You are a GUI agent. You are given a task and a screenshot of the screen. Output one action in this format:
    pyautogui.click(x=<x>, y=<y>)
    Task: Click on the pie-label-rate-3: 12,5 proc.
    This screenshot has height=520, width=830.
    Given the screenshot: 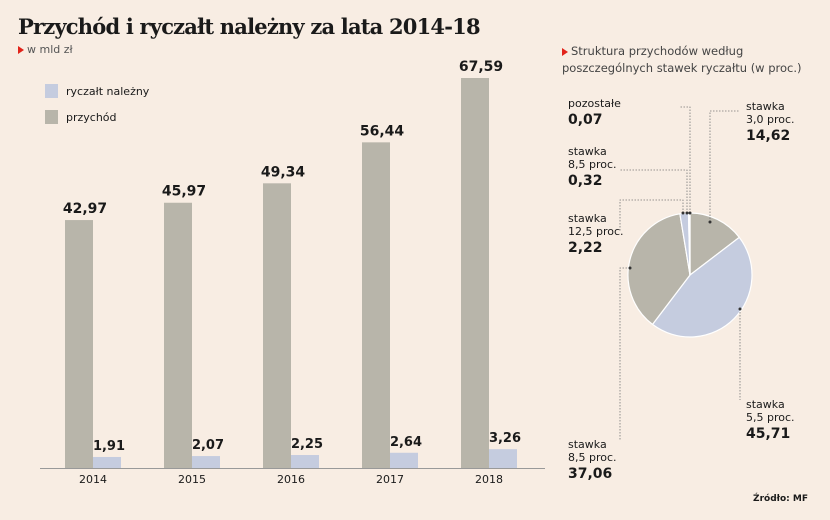 What is the action you would take?
    pyautogui.click(x=596, y=231)
    